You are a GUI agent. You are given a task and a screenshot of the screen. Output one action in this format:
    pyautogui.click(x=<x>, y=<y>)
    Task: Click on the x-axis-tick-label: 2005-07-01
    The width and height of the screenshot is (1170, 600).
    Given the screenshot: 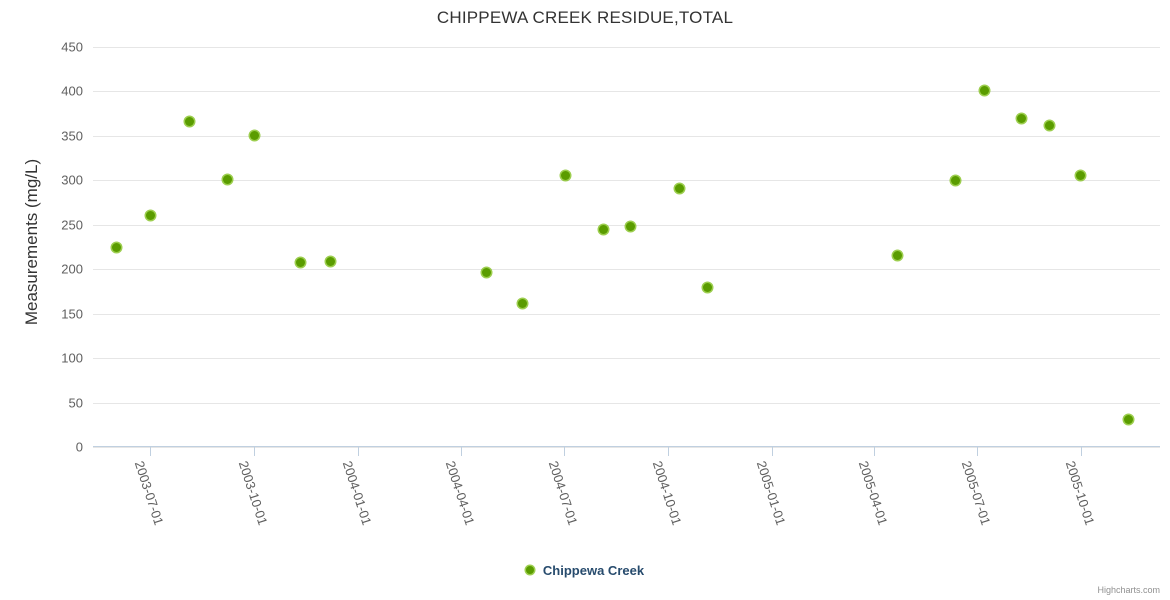 What is the action you would take?
    pyautogui.click(x=976, y=493)
    